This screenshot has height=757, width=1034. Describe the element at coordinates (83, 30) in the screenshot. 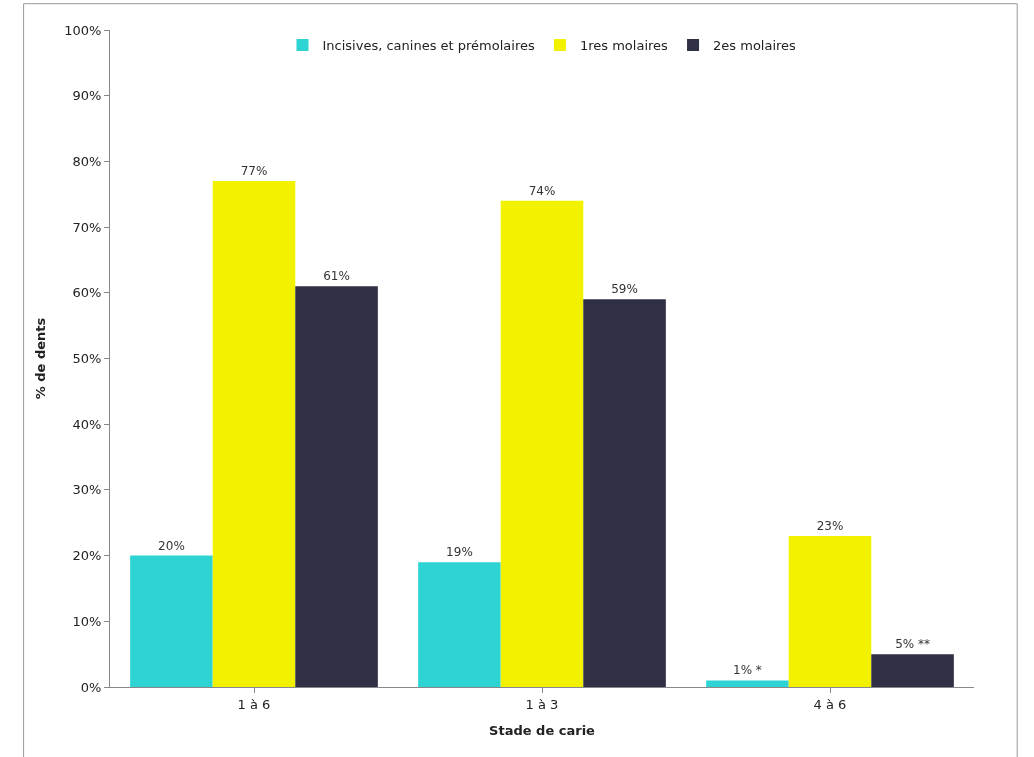

I see `y-tick-label: 100%` at that location.